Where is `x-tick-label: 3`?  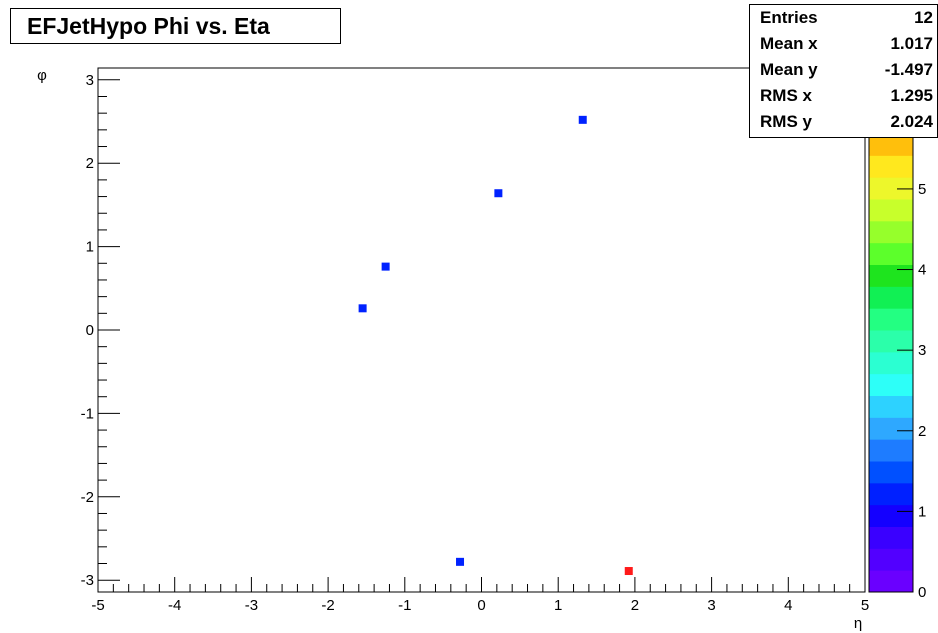
x-tick-label: 3 is located at coordinates (711, 605).